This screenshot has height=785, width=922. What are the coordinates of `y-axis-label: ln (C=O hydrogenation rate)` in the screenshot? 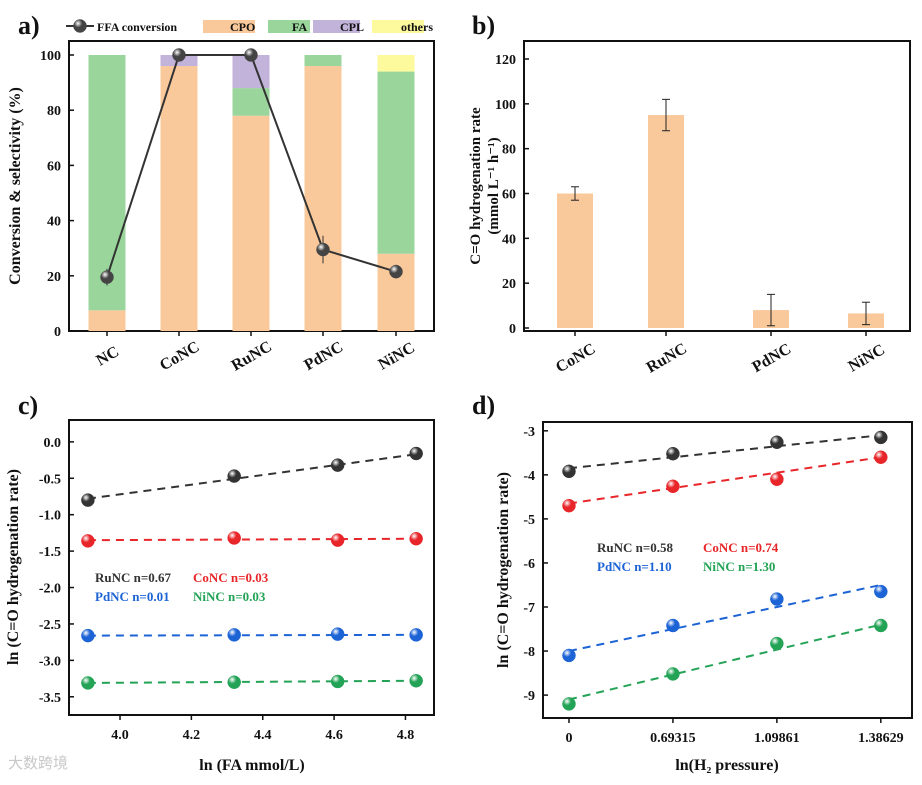 It's located at (13, 567).